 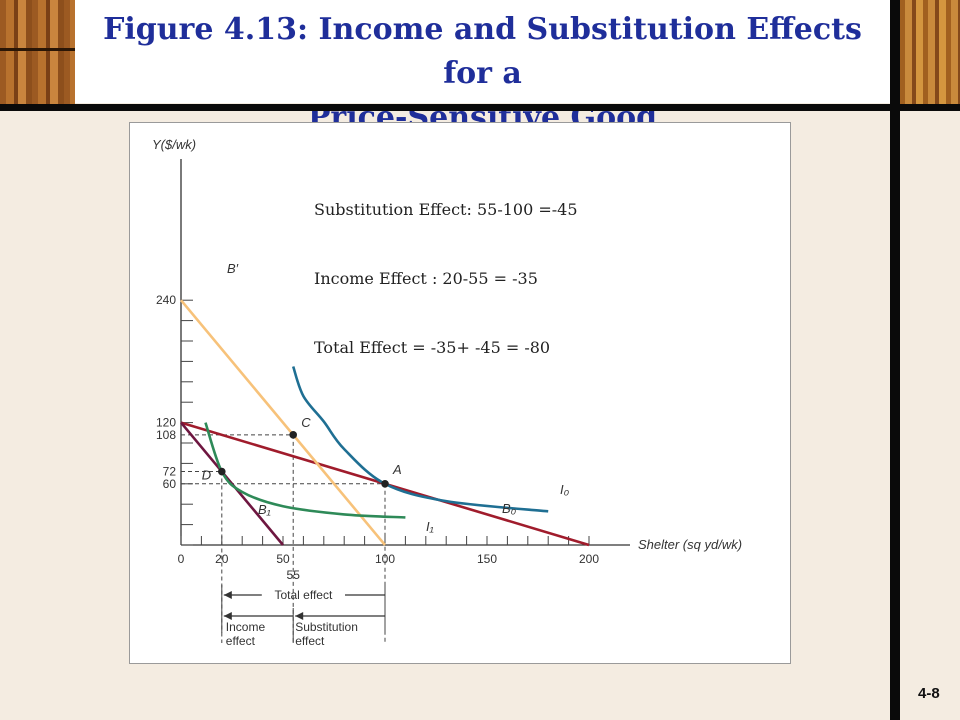 What do you see at coordinates (233, 268) in the screenshot?
I see `series-label: B′` at bounding box center [233, 268].